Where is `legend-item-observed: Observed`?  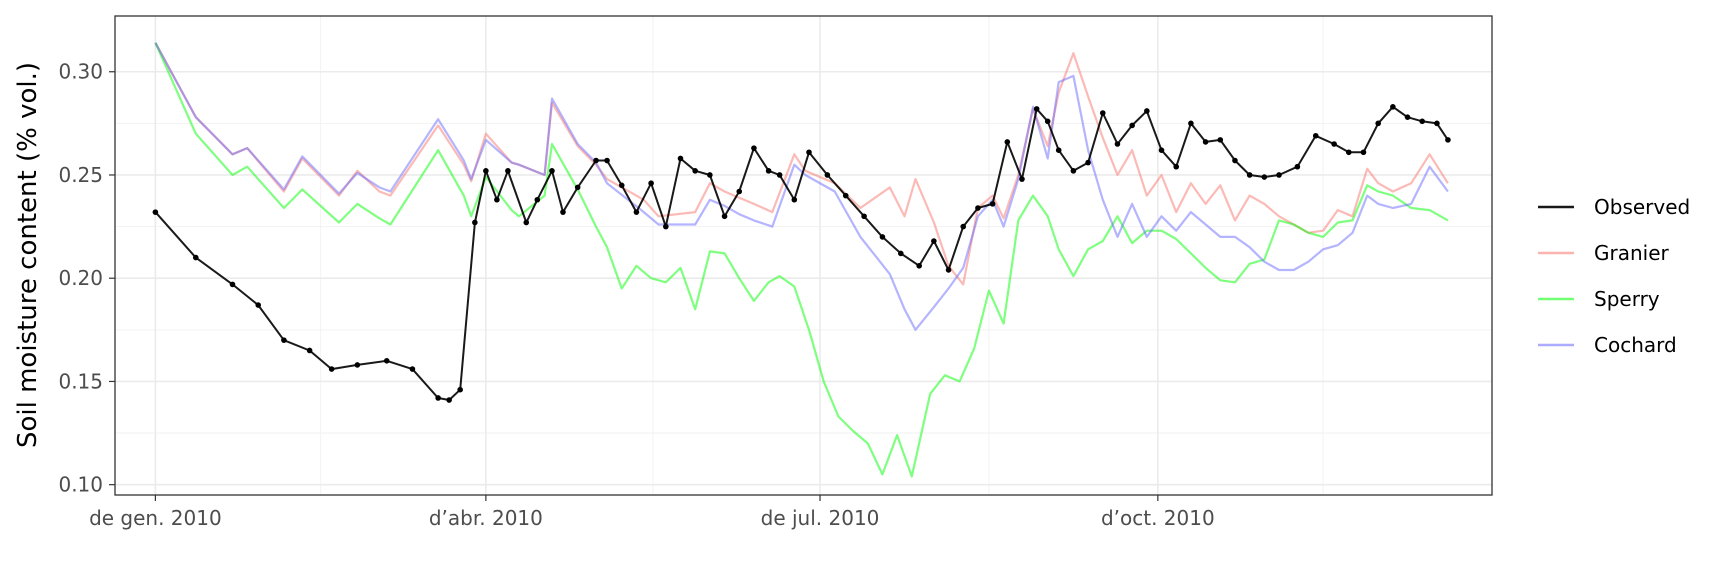
legend-item-observed: Observed is located at coordinates (1614, 207).